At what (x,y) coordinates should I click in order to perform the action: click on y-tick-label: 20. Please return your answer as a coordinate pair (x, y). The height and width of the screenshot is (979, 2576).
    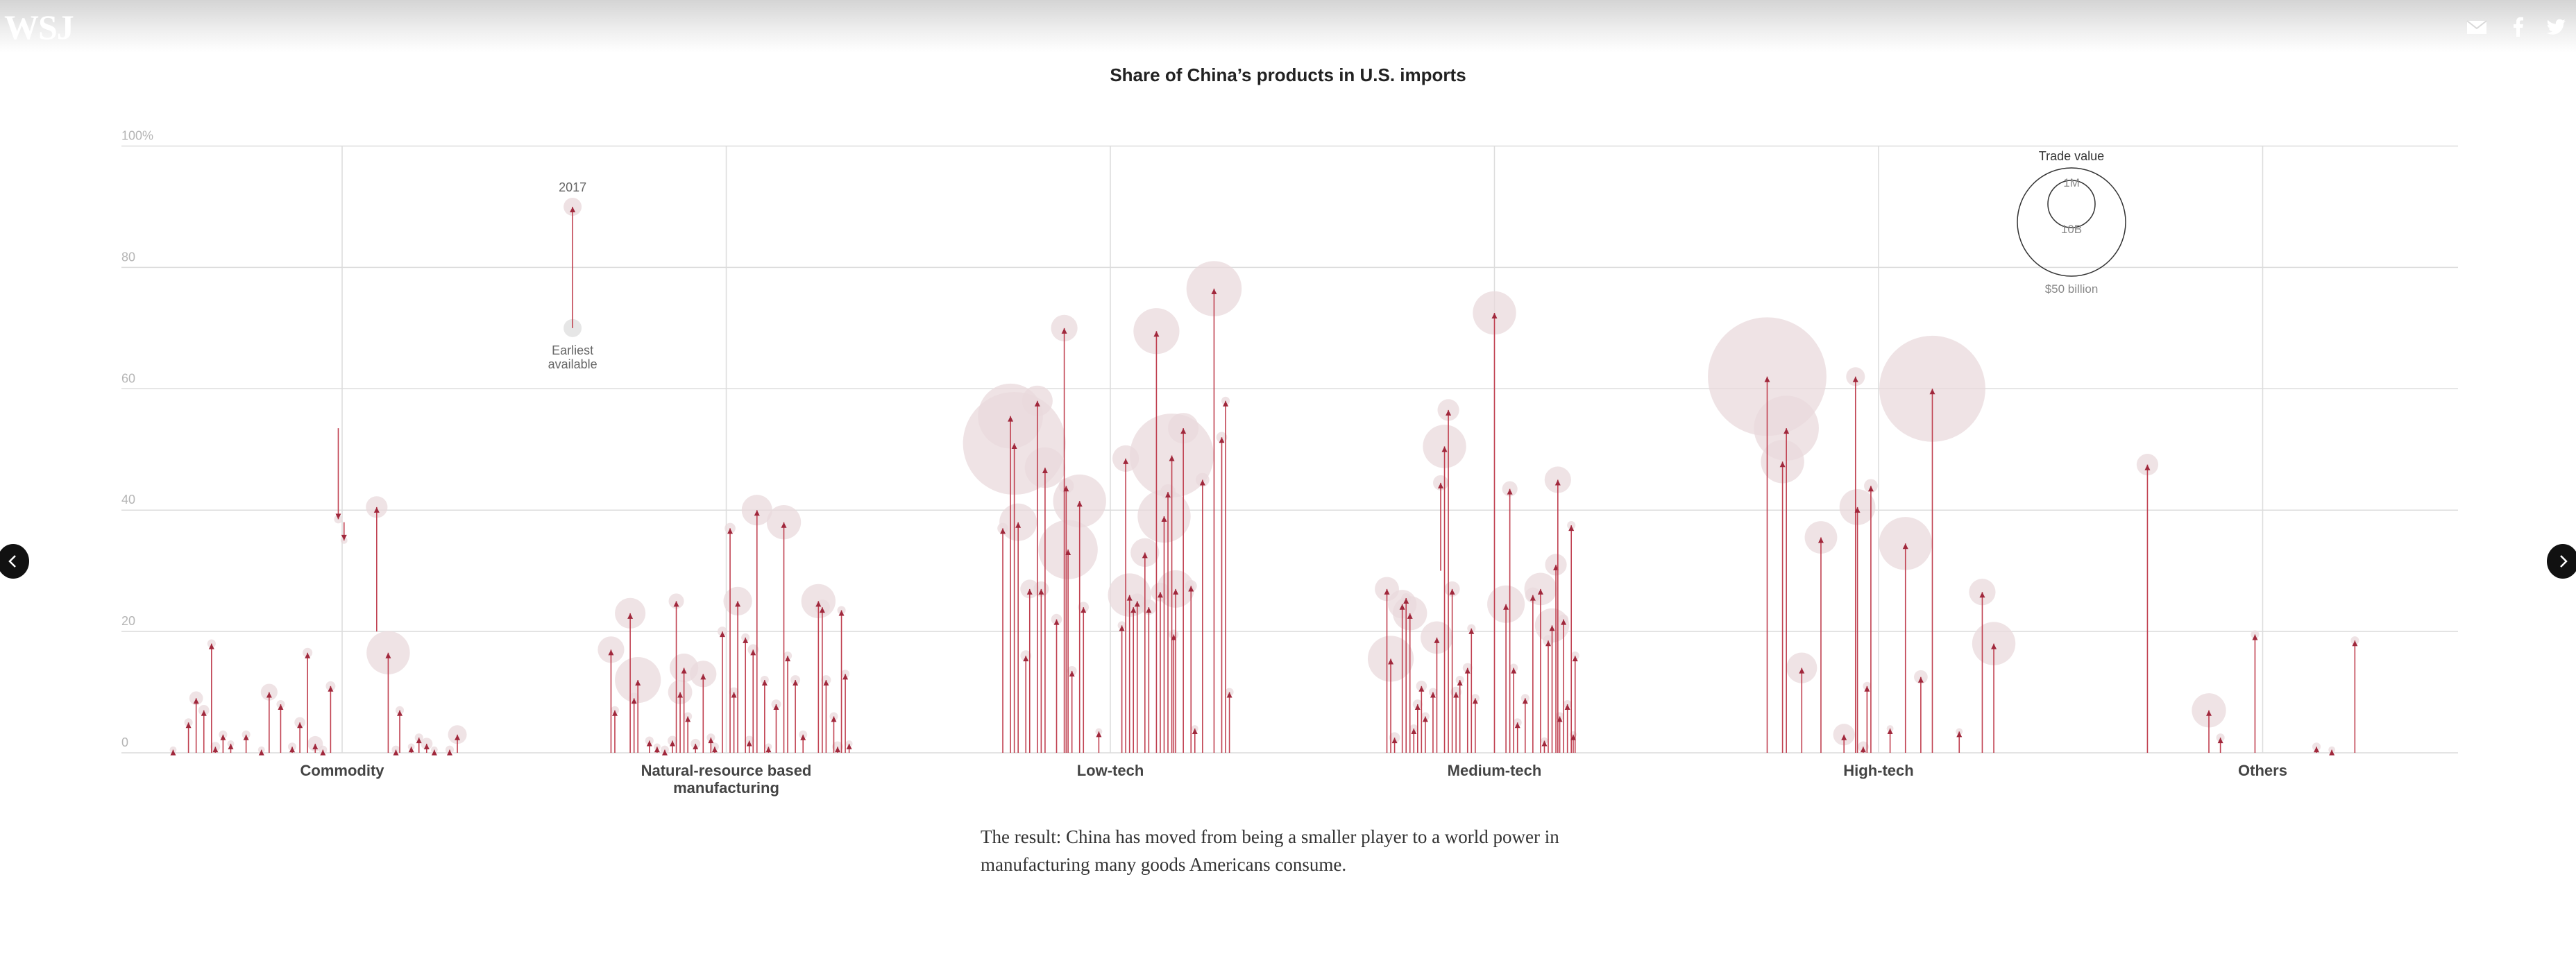
    Looking at the image, I should click on (128, 621).